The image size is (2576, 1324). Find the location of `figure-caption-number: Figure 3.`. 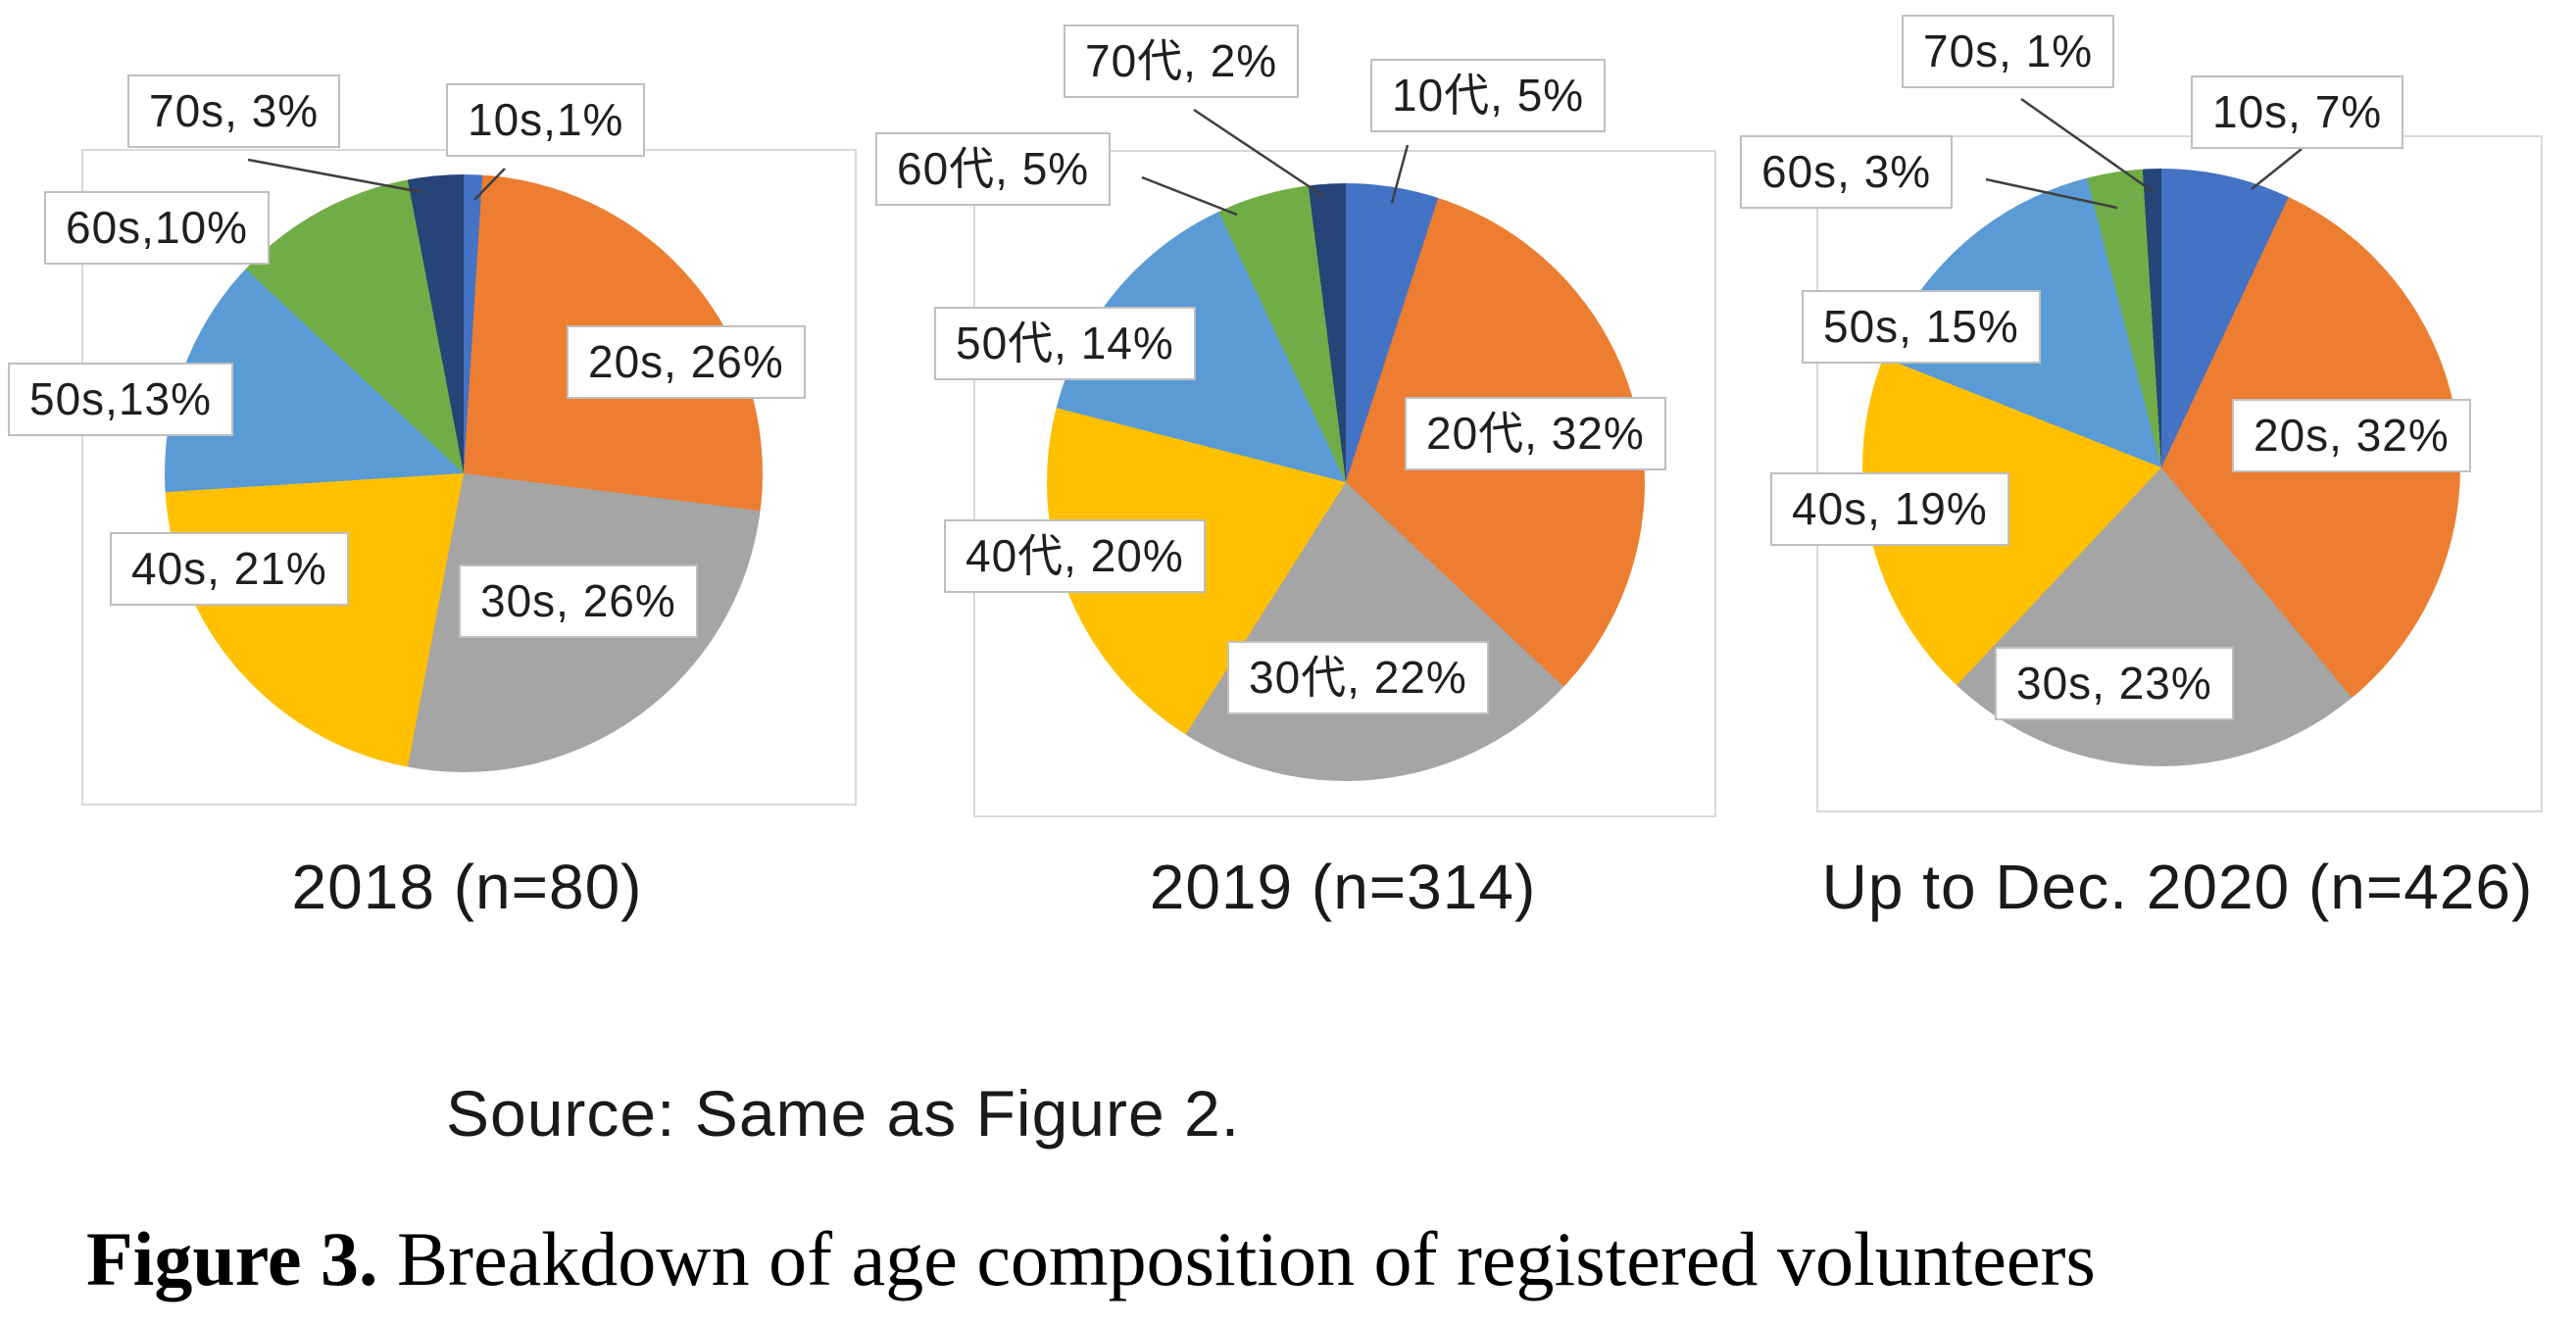

figure-caption-number: Figure 3. is located at coordinates (232, 1258).